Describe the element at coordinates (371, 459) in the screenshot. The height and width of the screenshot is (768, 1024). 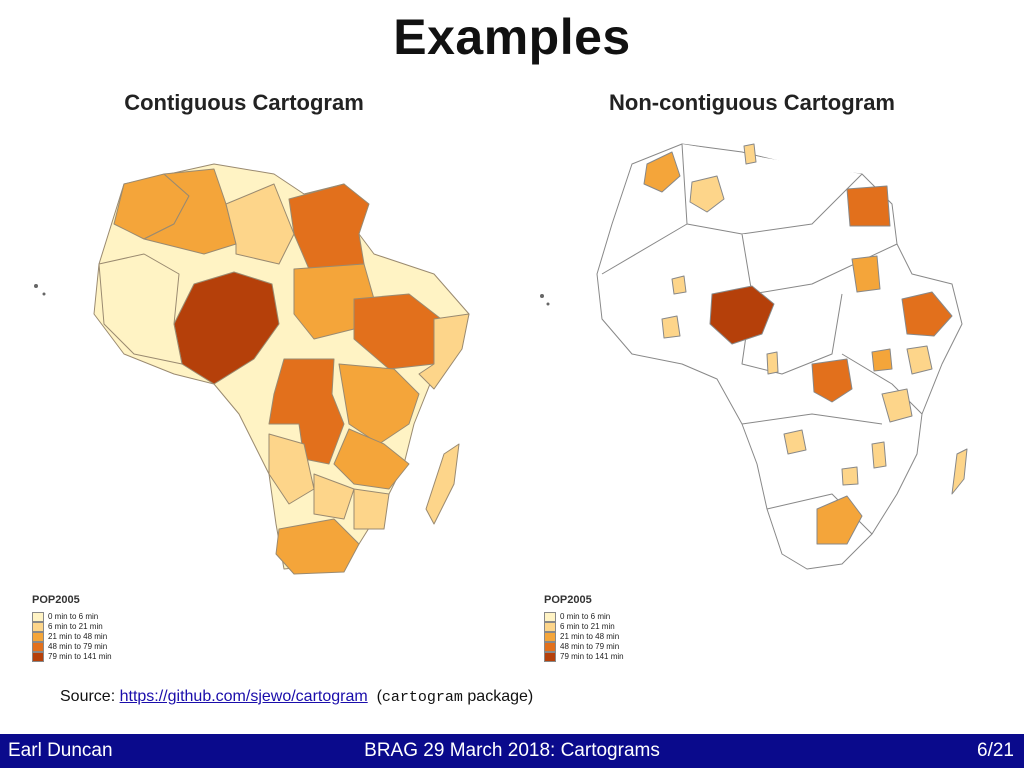
I see `region-tanzania` at that location.